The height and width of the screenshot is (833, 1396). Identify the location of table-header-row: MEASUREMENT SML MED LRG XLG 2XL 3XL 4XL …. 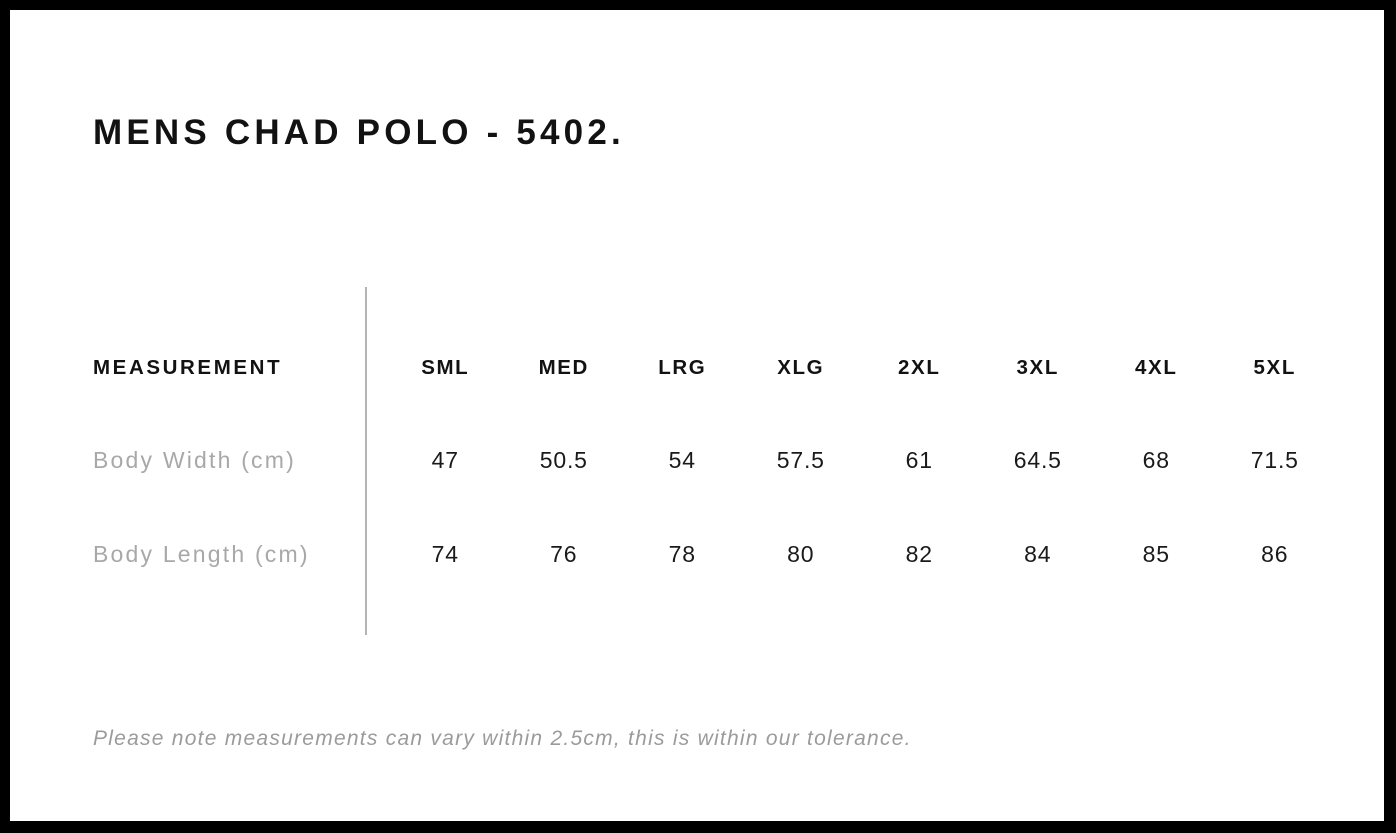
(697, 368).